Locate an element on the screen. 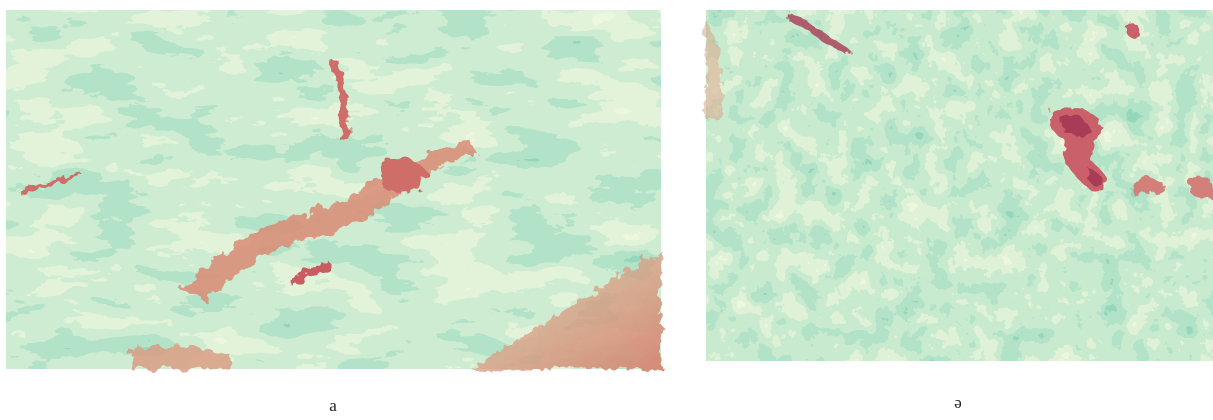 The width and height of the screenshot is (1213, 420). warm-area is located at coordinates (565, 309).